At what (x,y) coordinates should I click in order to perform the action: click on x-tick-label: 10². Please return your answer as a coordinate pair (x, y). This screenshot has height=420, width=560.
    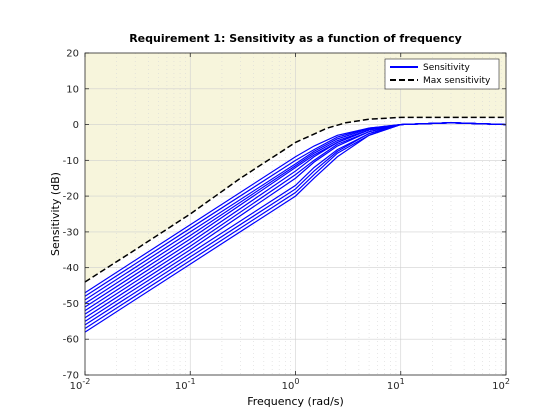
    Looking at the image, I should click on (501, 384).